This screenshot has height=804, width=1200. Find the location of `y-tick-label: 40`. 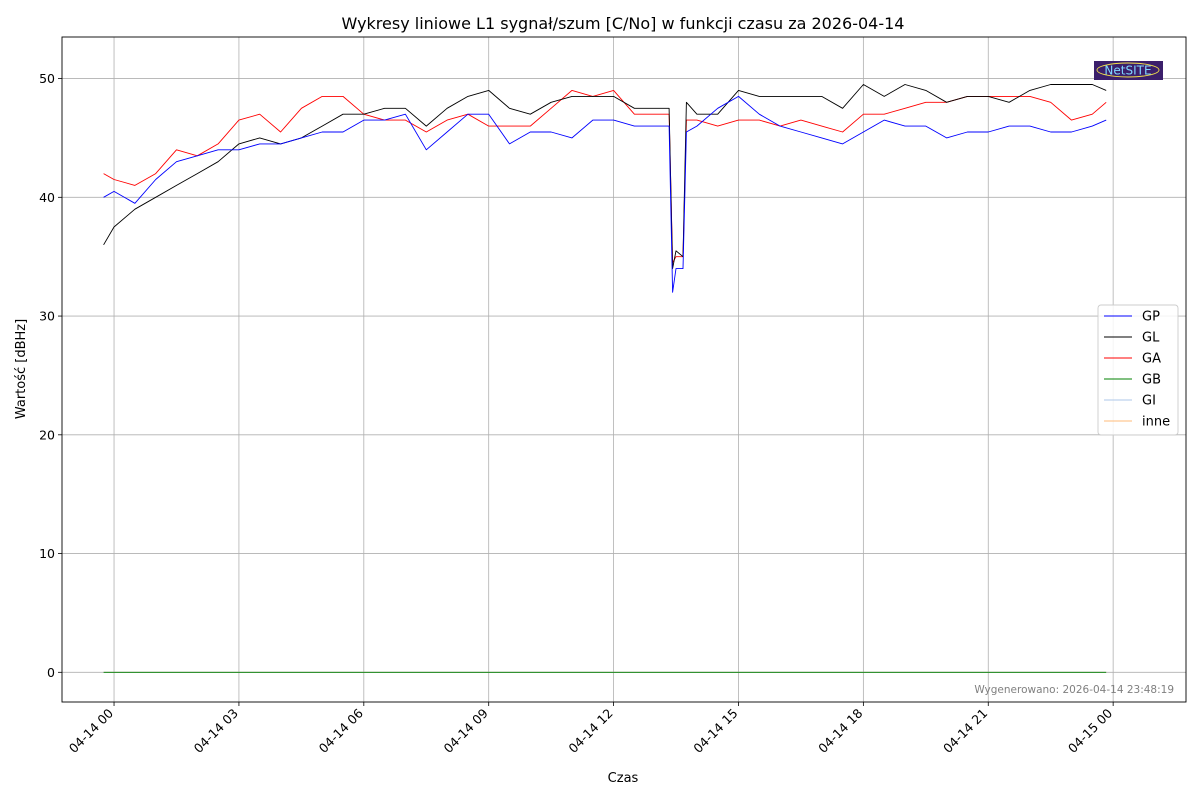

y-tick-label: 40 is located at coordinates (47, 197).